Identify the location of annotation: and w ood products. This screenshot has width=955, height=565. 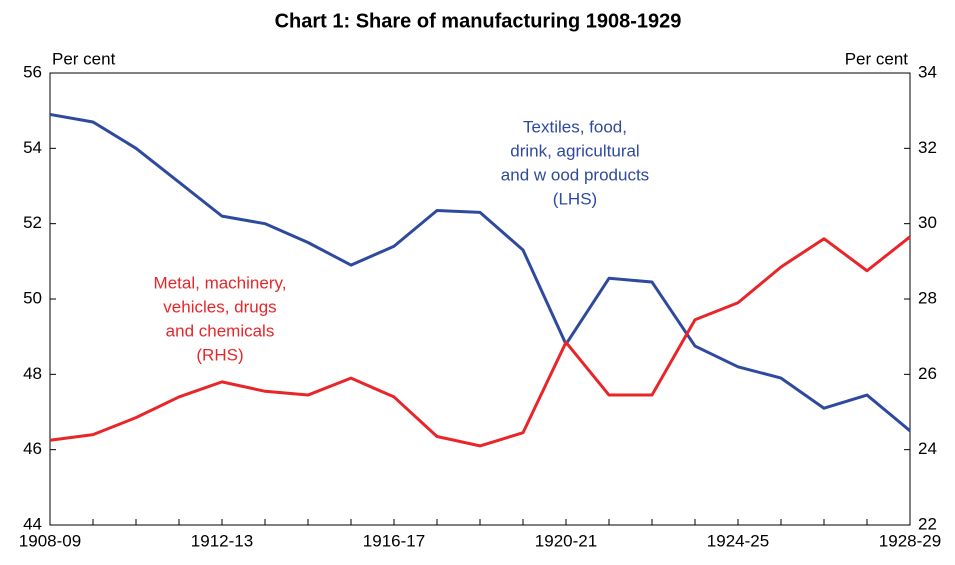
(575, 174).